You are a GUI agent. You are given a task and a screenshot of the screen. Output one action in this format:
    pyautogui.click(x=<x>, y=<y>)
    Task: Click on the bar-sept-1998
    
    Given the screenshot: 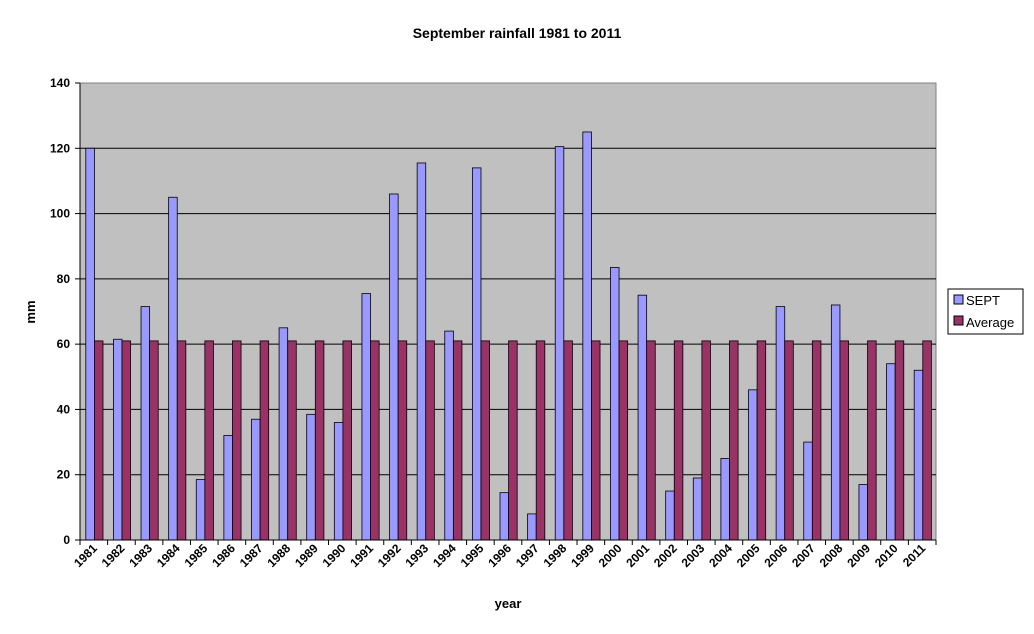 What is the action you would take?
    pyautogui.click(x=559, y=343)
    